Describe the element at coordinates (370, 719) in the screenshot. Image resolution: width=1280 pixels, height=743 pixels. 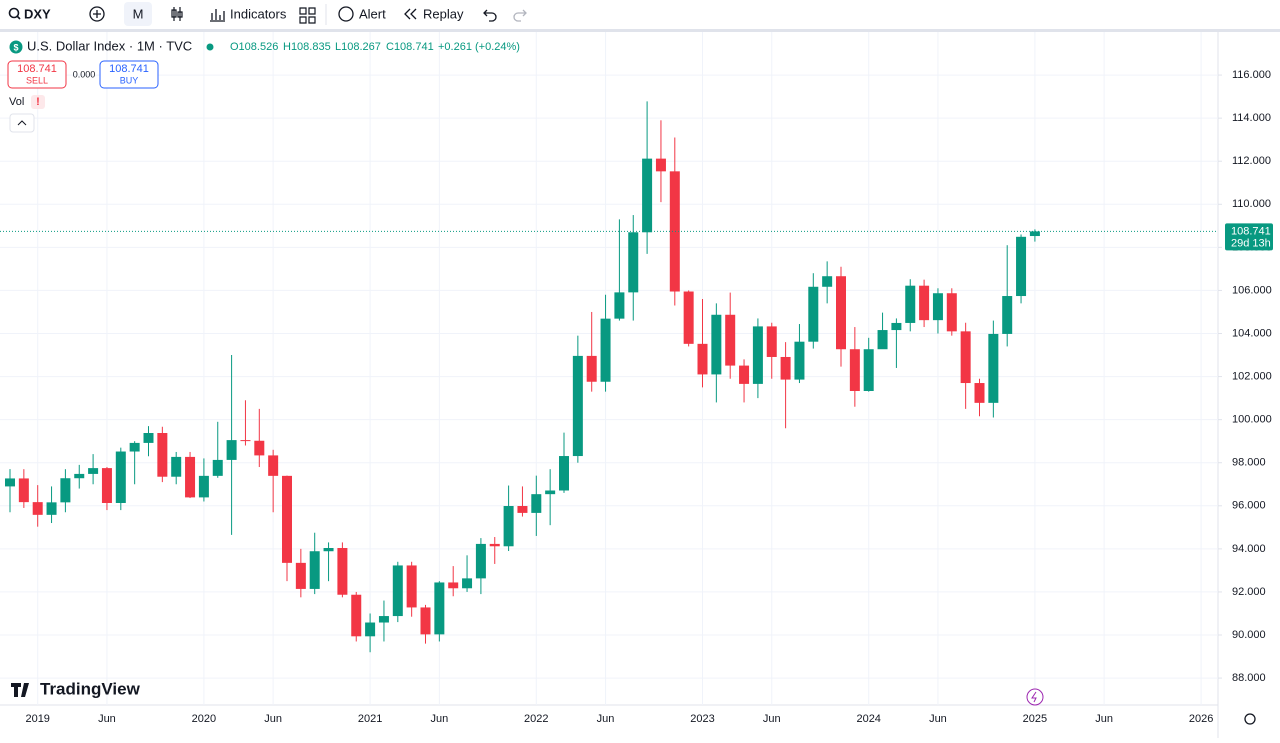
I see `x-tick-label: 2021` at that location.